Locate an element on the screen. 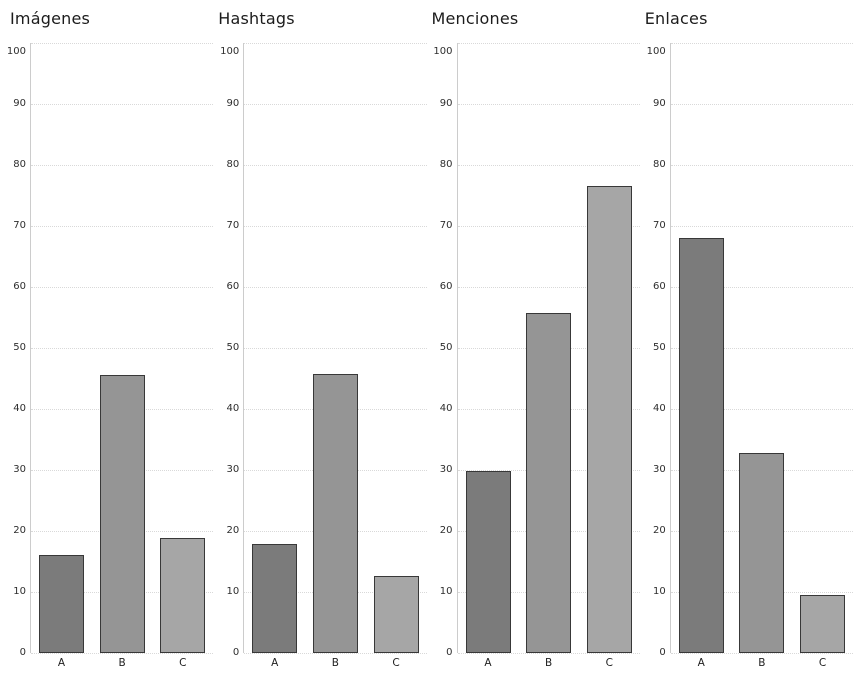 This screenshot has width=853, height=684. y-tick-label: 80 is located at coordinates (19, 164).